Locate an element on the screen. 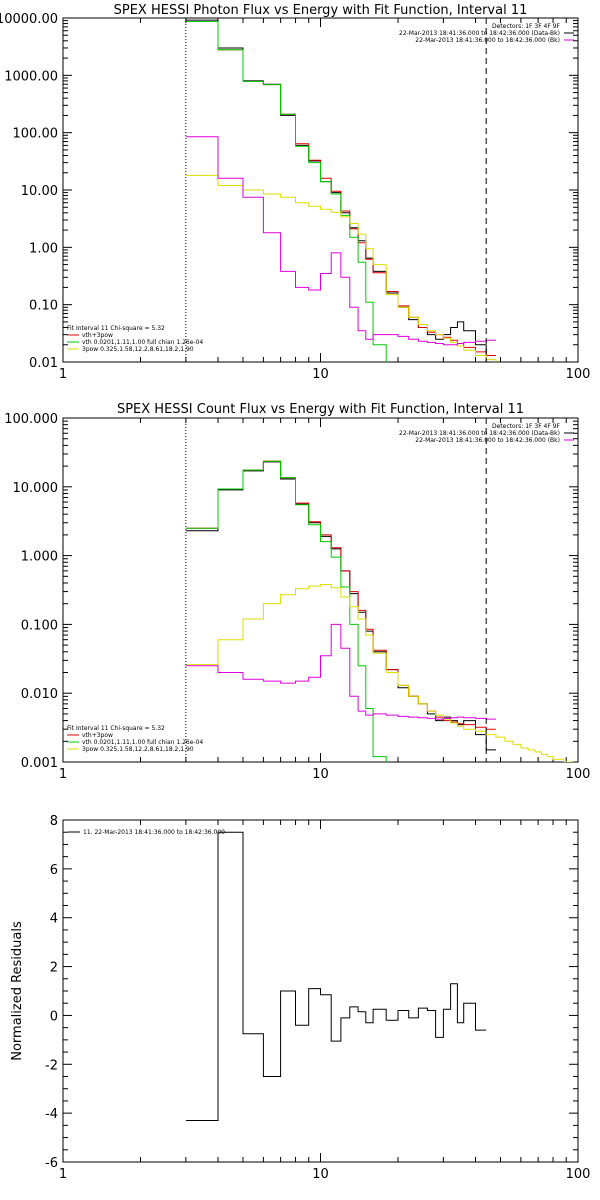 Image resolution: width=600 pixels, height=1200 pixels. y-tick-label: -2 is located at coordinates (51, 1065).